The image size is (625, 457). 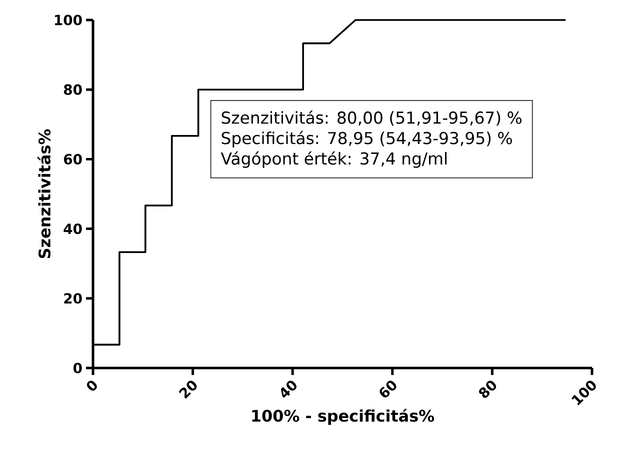 What do you see at coordinates (333, 159) in the screenshot?
I see `annotation: Vágópont érték: 37,4 ng/ml` at bounding box center [333, 159].